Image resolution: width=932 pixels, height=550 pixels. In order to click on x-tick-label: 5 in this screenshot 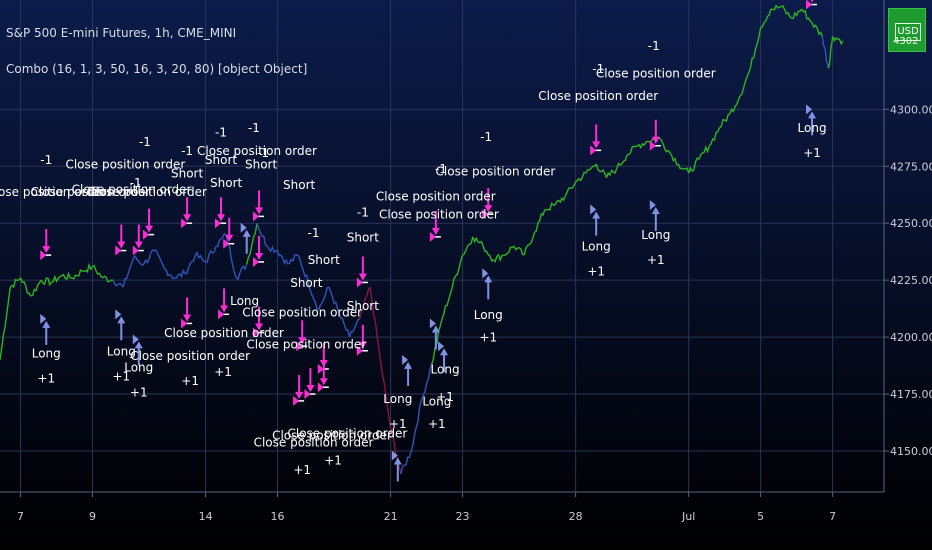, I will do `click(760, 516)`.